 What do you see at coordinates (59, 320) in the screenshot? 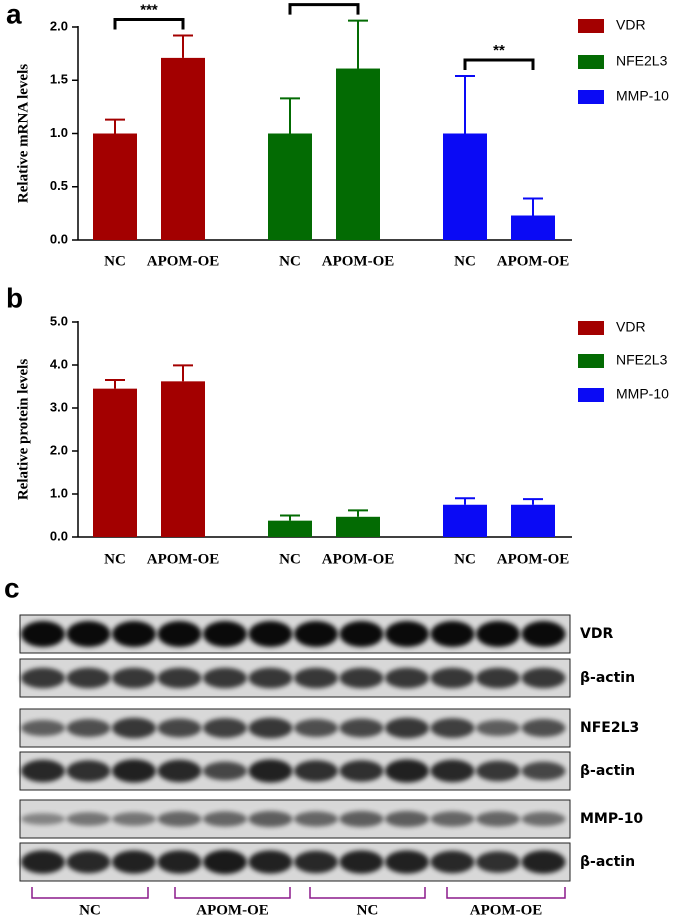
I see `y-tick-label: 5.0` at bounding box center [59, 320].